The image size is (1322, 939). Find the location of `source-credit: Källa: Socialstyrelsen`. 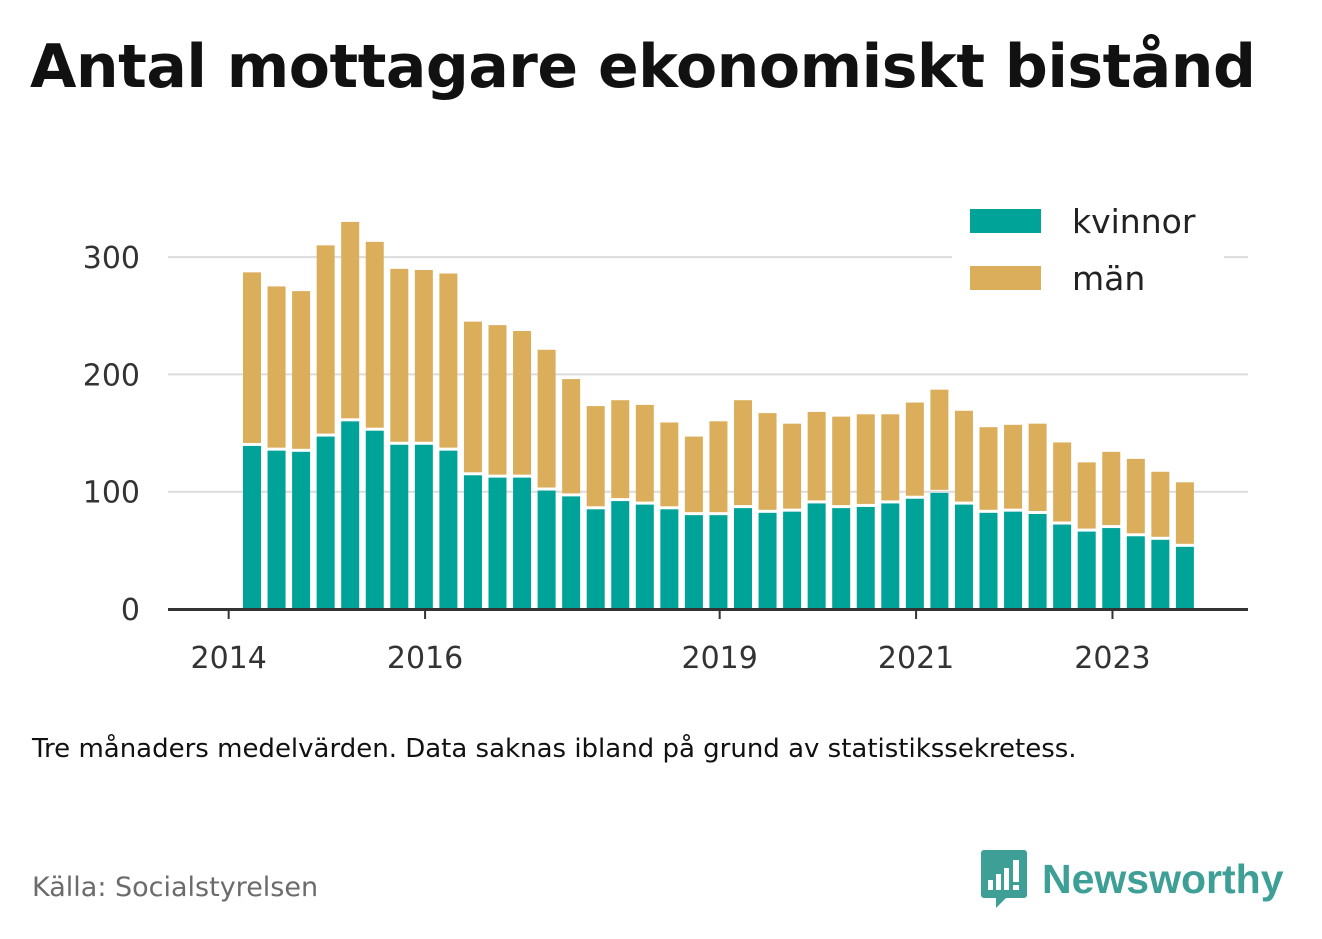

source-credit: Källa: Socialstyrelsen is located at coordinates (175, 887).